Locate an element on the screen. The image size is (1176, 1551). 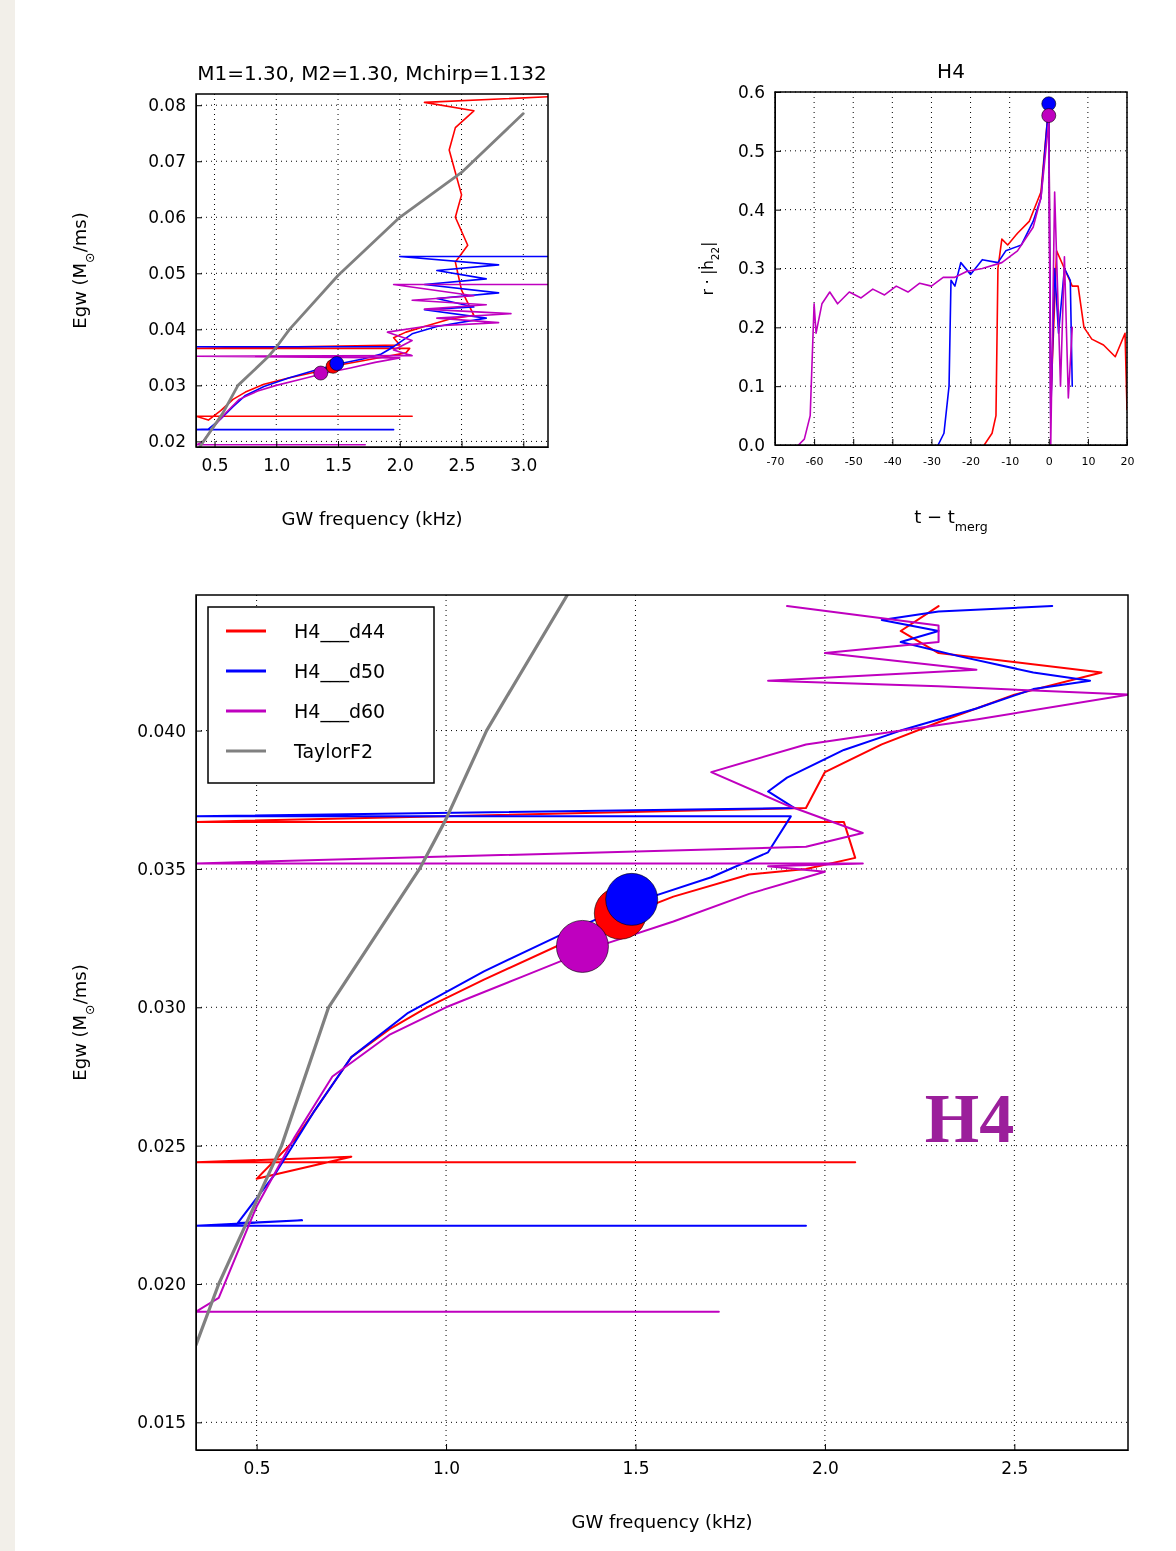
annotation: H4 is located at coordinates (969, 1119).